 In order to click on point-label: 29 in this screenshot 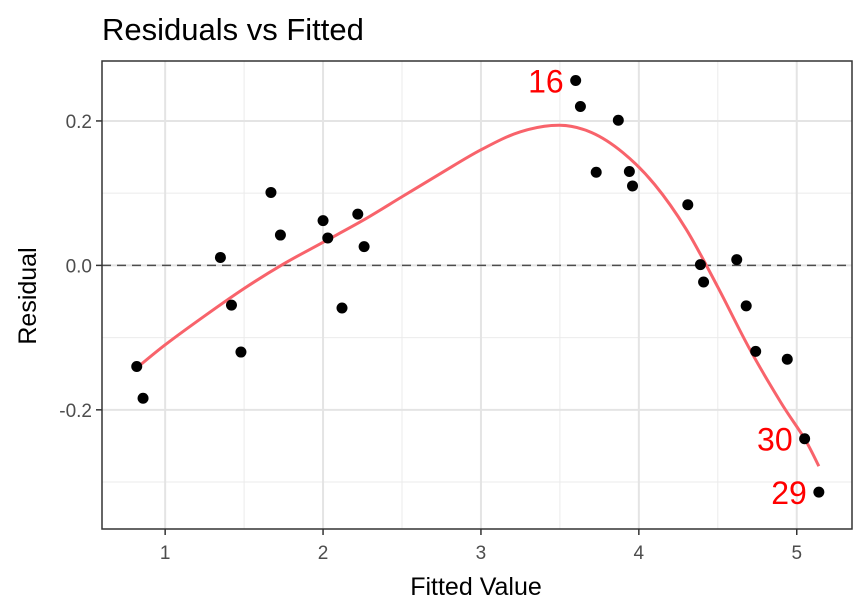, I will do `click(789, 493)`.